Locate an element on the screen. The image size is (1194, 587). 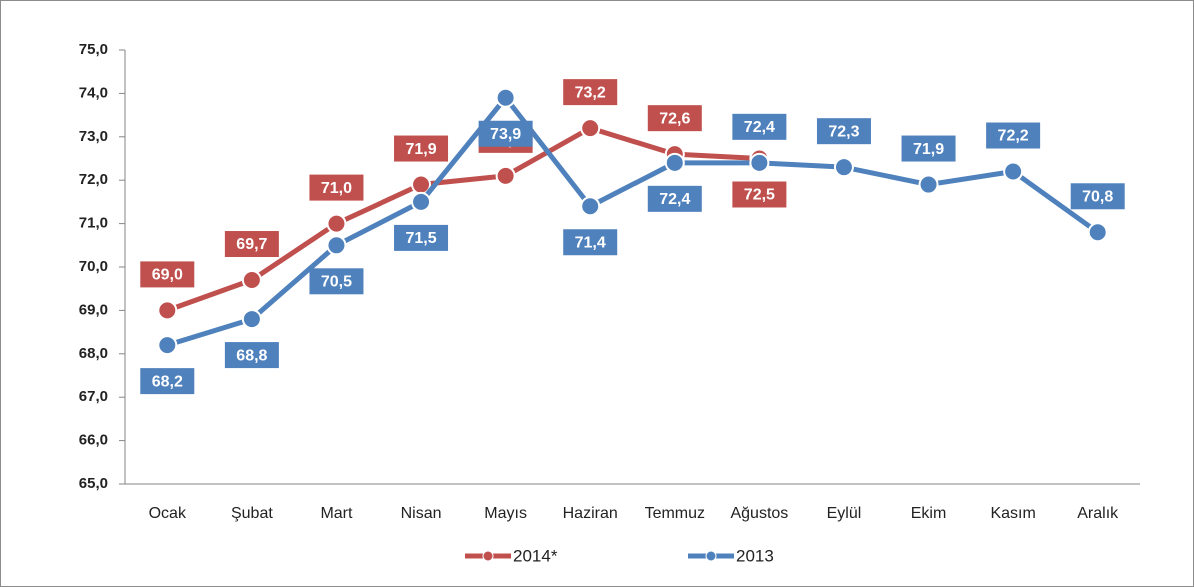
x-tick-label: Ağustos is located at coordinates (759, 513).